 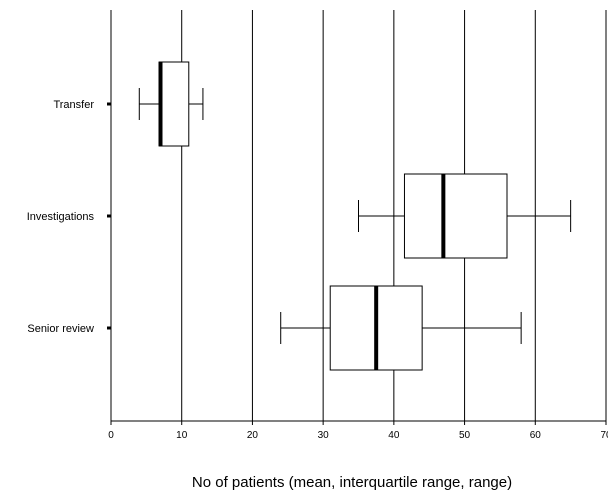 I want to click on x-tick-label: 70, so click(x=604, y=435).